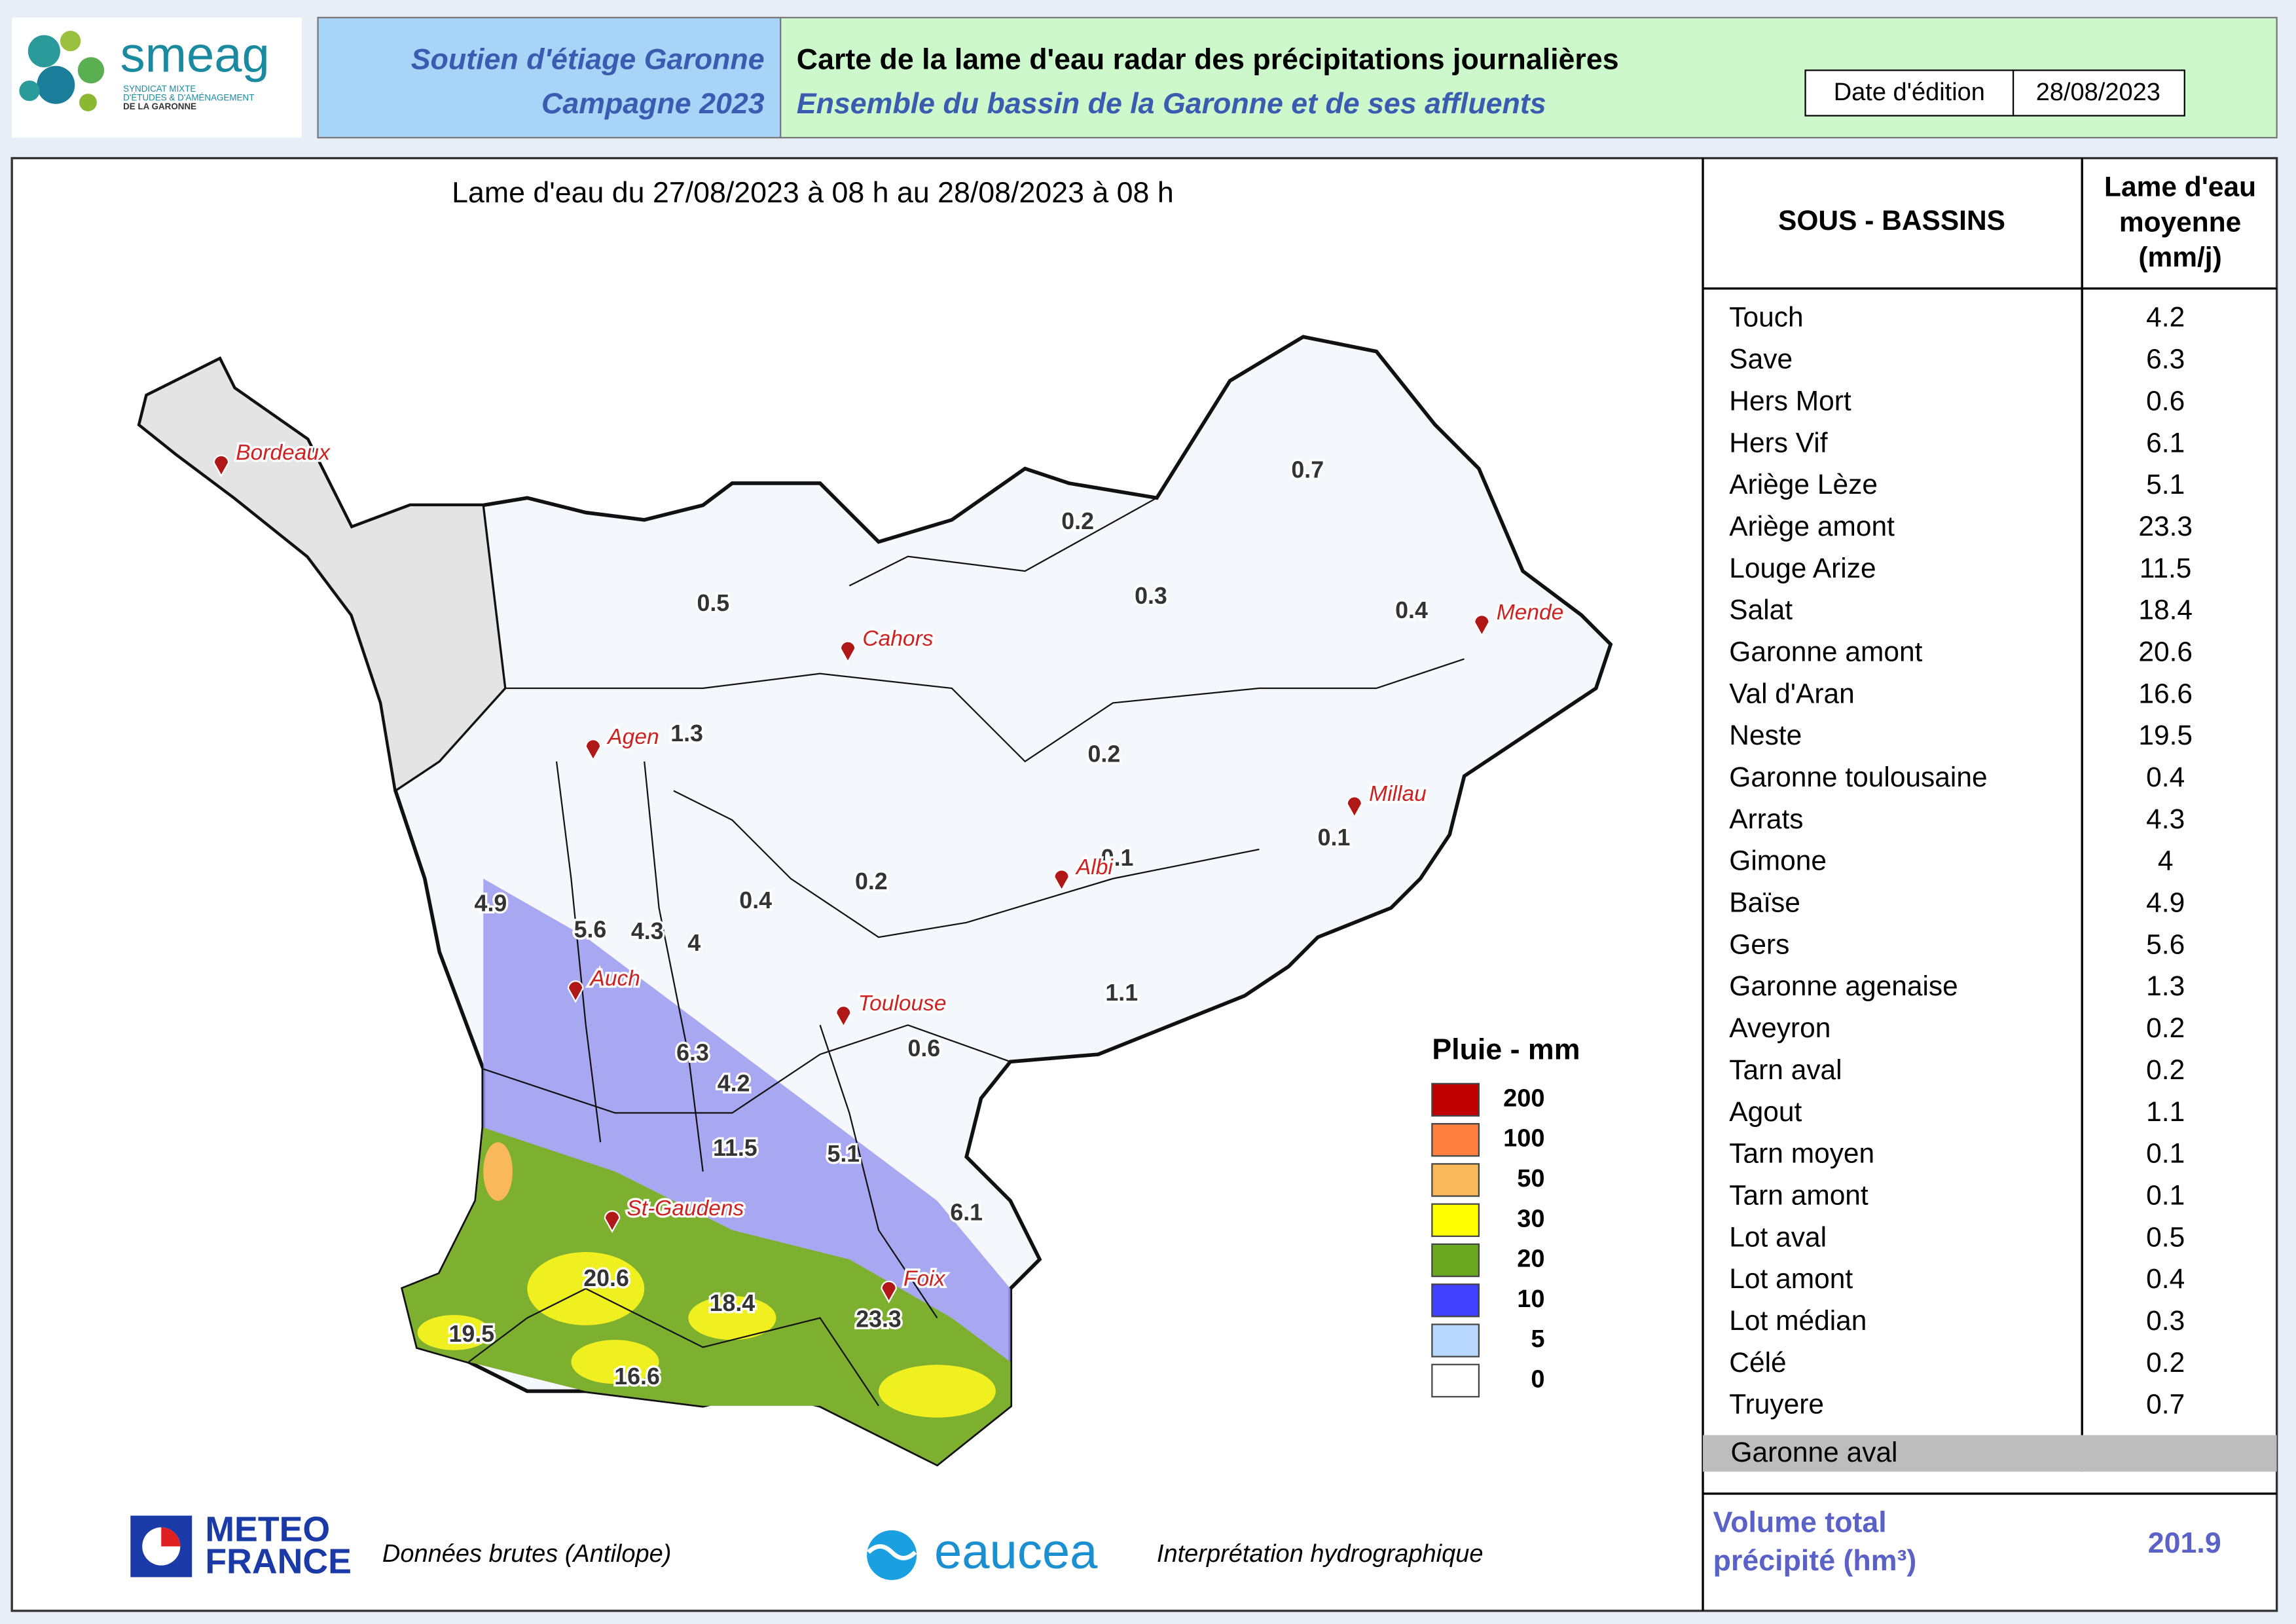 The image size is (2296, 1624). What do you see at coordinates (1530, 1259) in the screenshot?
I see `legend-label: 20` at bounding box center [1530, 1259].